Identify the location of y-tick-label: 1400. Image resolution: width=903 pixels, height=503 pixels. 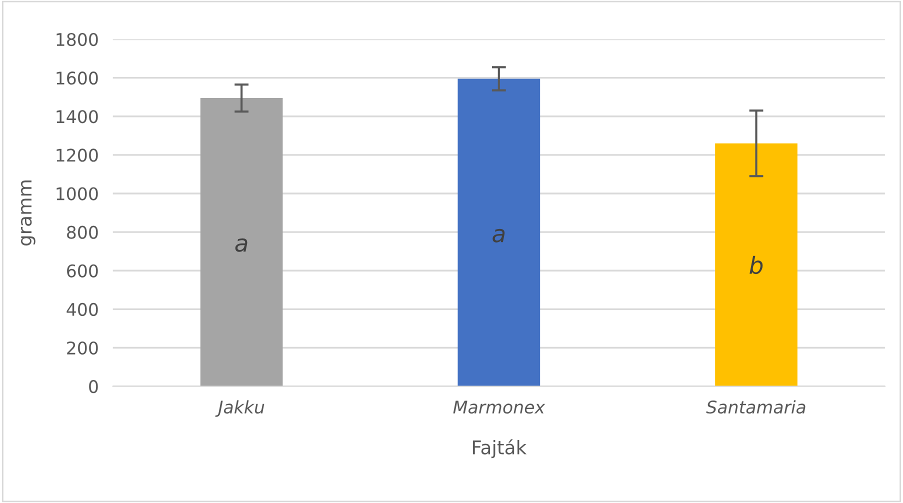
(77, 117).